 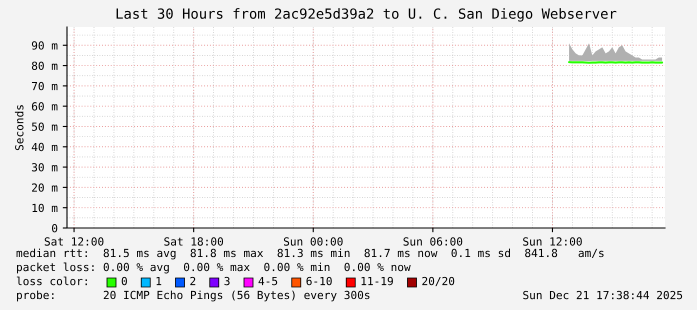 What do you see at coordinates (552, 241) in the screenshot?
I see `x-tick-label: Sun 12:00` at bounding box center [552, 241].